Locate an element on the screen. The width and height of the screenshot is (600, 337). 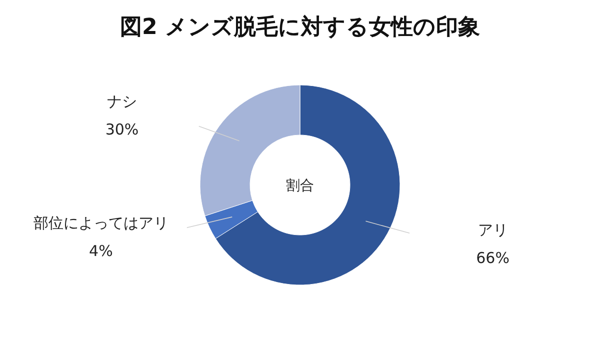
data-label: 4% is located at coordinates (101, 251).